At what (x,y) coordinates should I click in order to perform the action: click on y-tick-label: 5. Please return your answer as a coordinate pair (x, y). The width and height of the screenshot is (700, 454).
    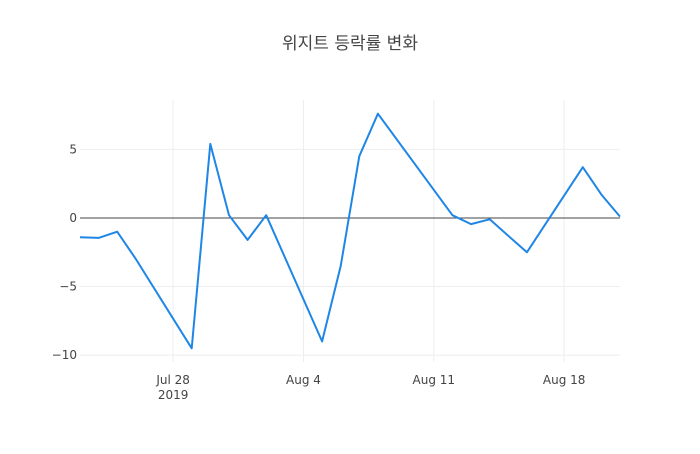
    Looking at the image, I should click on (73, 149).